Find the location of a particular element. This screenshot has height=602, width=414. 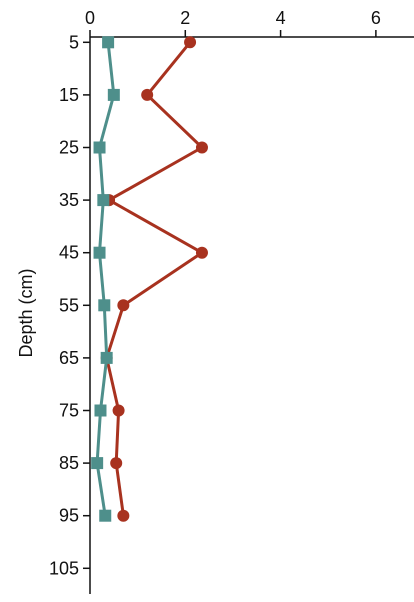

y-tick-label: 45 is located at coordinates (69, 253).